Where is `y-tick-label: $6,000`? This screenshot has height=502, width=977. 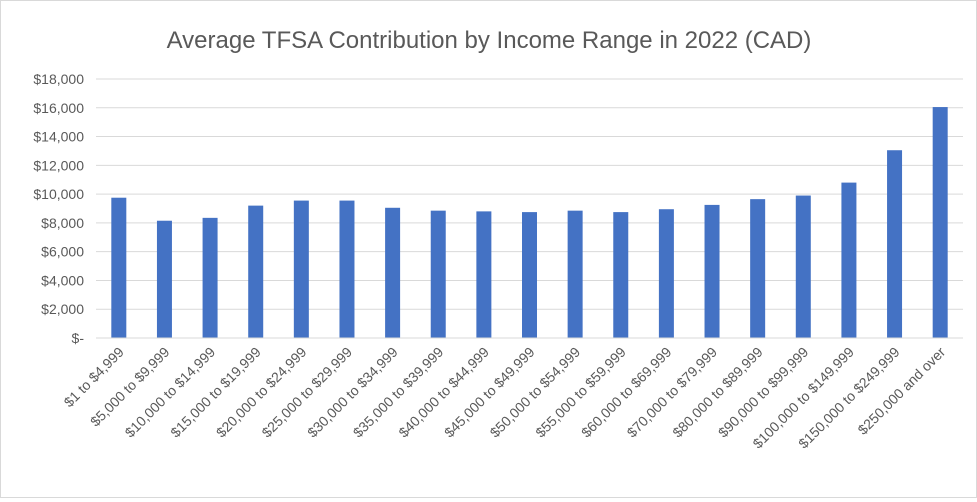
y-tick-label: $6,000 is located at coordinates (62, 252).